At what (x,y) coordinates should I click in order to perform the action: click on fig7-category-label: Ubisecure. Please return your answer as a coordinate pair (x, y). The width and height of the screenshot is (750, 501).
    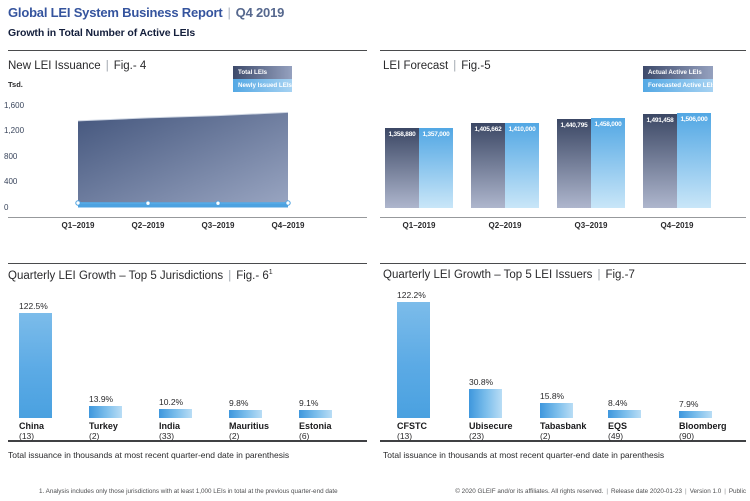
    Looking at the image, I should click on (491, 426).